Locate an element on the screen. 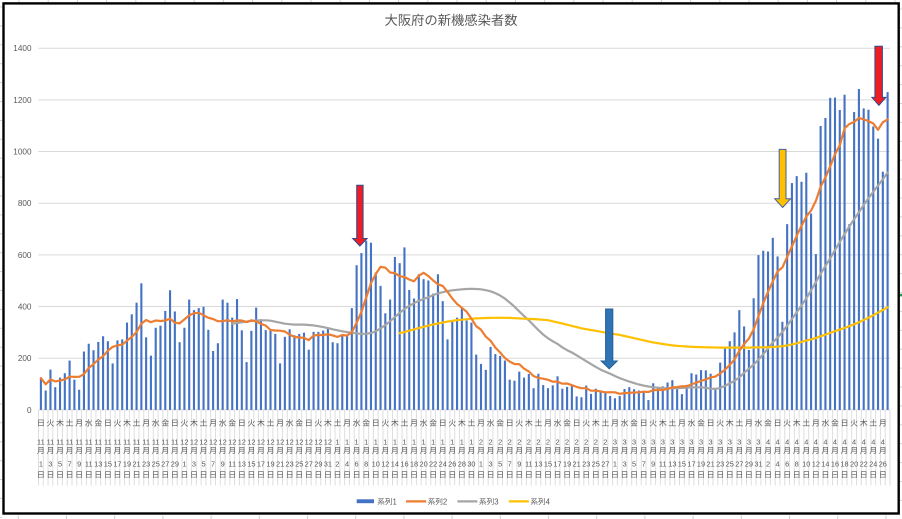 The image size is (902, 519). svg-text: 30 is located at coordinates (471, 464).